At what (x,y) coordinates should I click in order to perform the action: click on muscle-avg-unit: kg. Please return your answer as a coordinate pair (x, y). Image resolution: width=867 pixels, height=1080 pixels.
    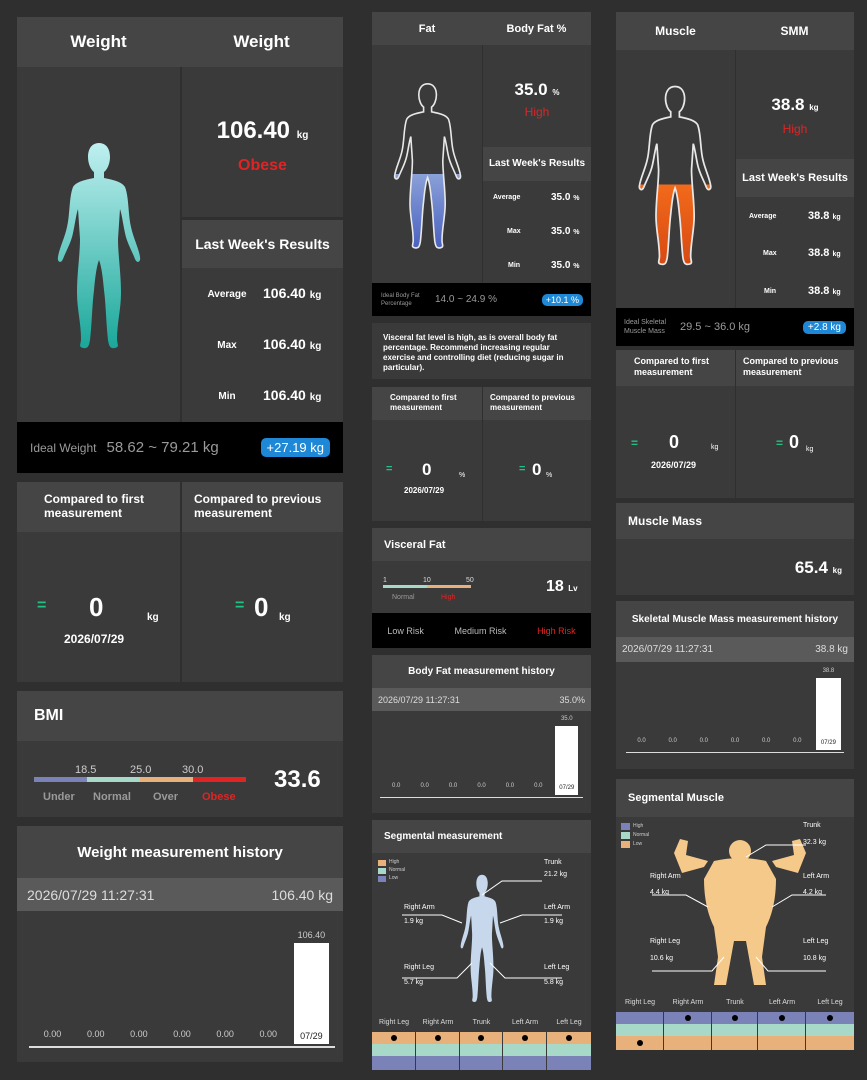
    Looking at the image, I should click on (836, 217).